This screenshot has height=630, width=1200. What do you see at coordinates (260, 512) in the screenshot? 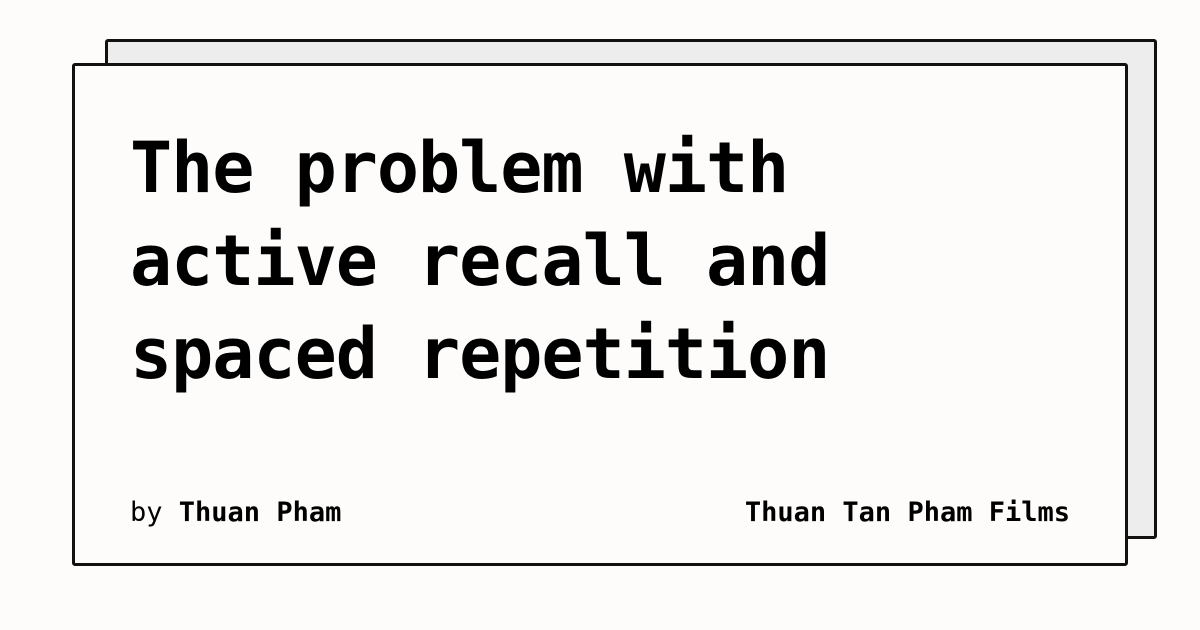
I see `author-name: Thuan Pham` at bounding box center [260, 512].